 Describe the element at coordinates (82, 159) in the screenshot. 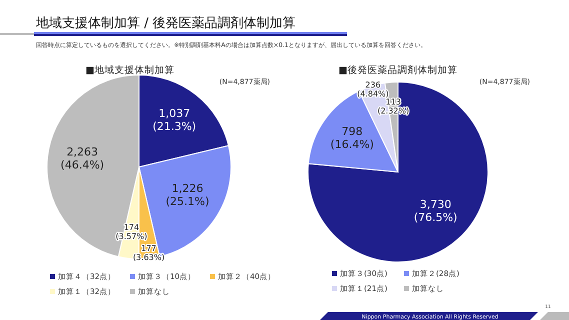

I see `data-label: 2,263 (46.4%)` at that location.